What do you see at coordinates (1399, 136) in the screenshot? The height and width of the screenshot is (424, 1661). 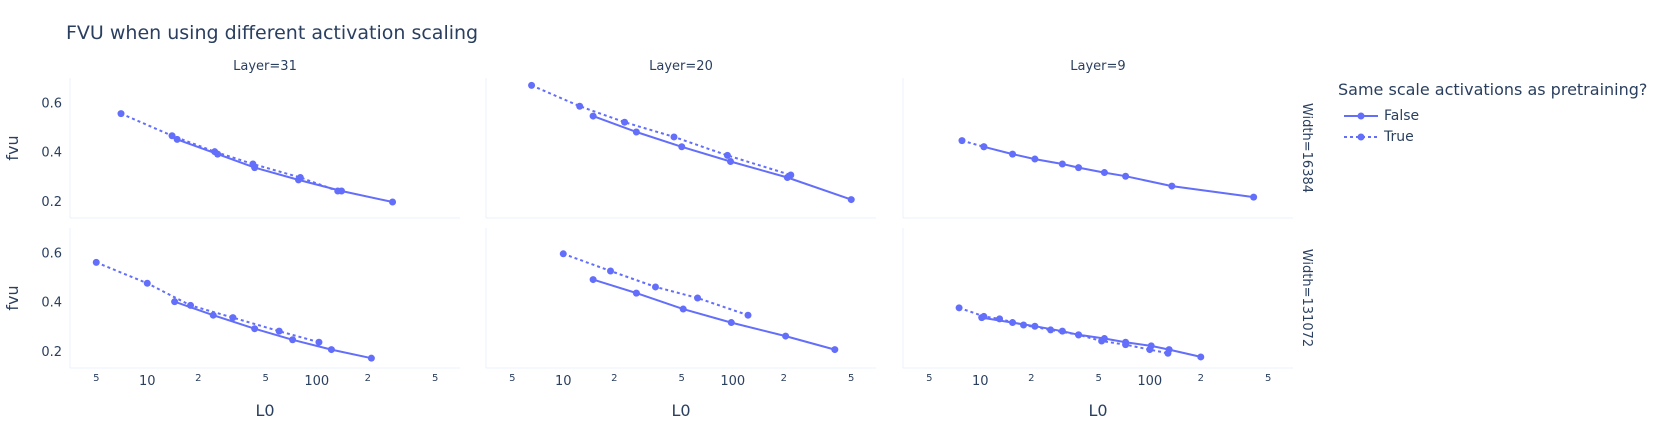 I see `legend-label-true: True` at bounding box center [1399, 136].